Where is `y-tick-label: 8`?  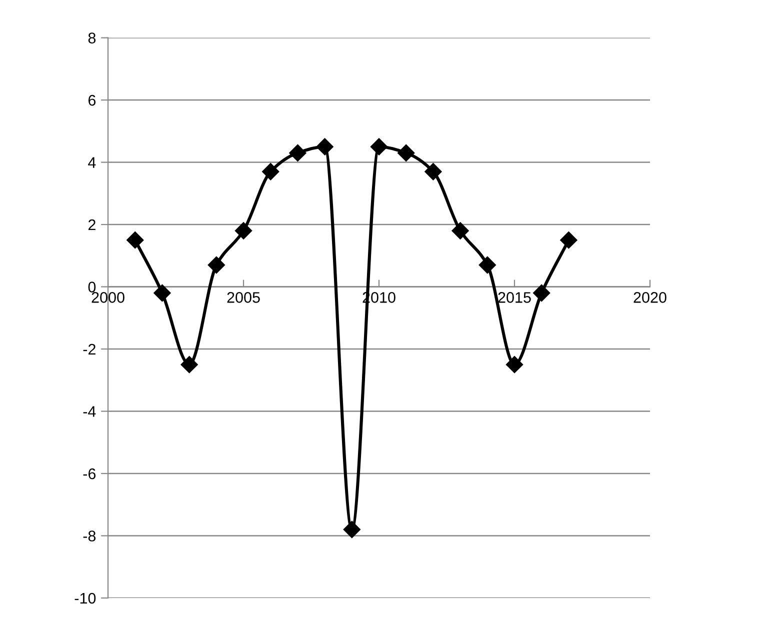 y-tick-label: 8 is located at coordinates (92, 38).